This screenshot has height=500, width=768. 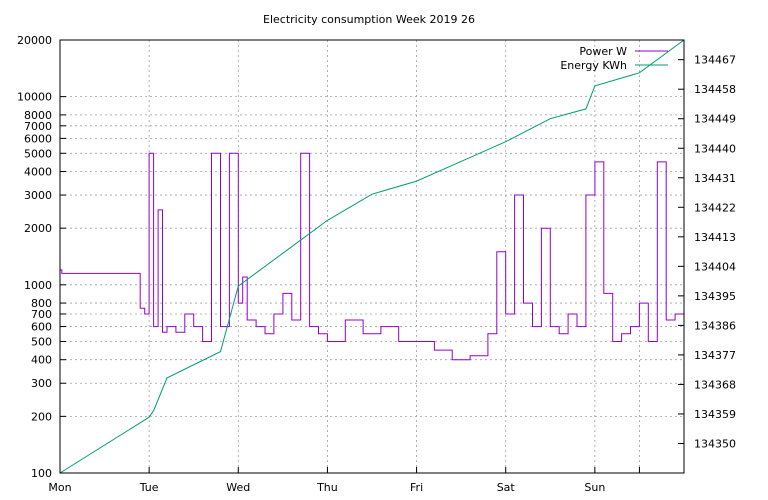 What do you see at coordinates (715, 296) in the screenshot?
I see `right-tick-label: 134395` at bounding box center [715, 296].